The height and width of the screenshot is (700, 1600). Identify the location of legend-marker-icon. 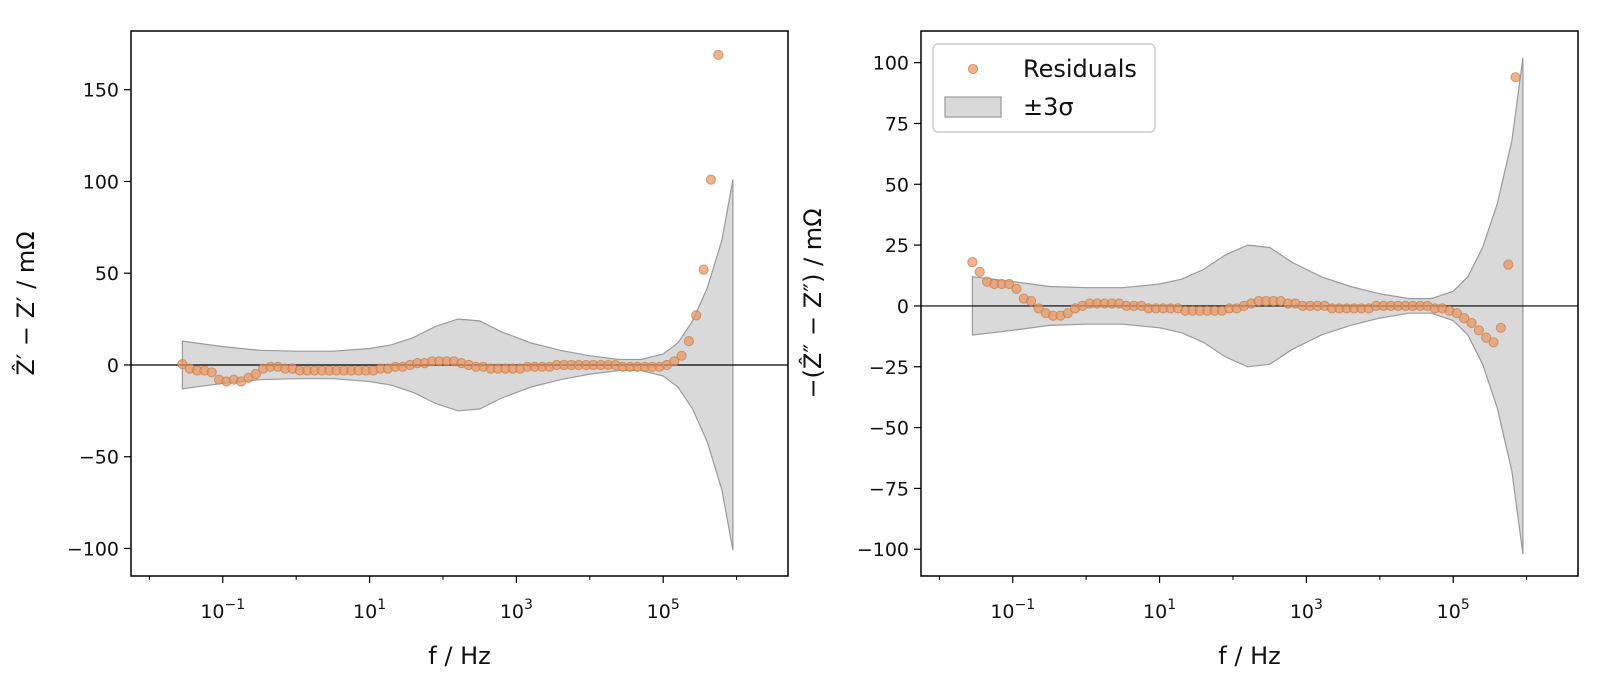
(973, 69).